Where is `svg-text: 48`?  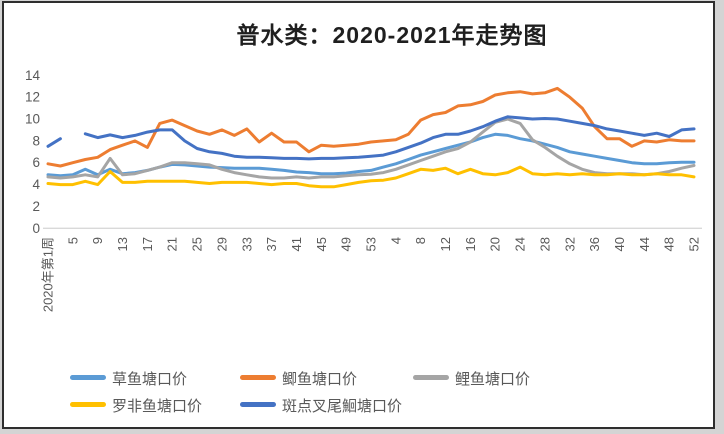
svg-text: 48 is located at coordinates (669, 244).